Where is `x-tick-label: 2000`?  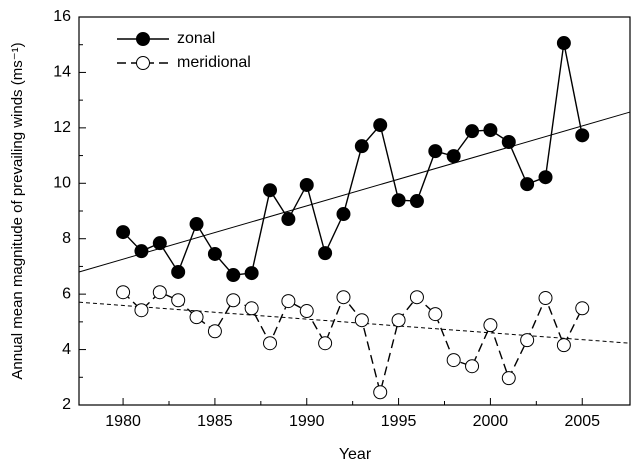 x-tick-label: 2000 is located at coordinates (491, 421).